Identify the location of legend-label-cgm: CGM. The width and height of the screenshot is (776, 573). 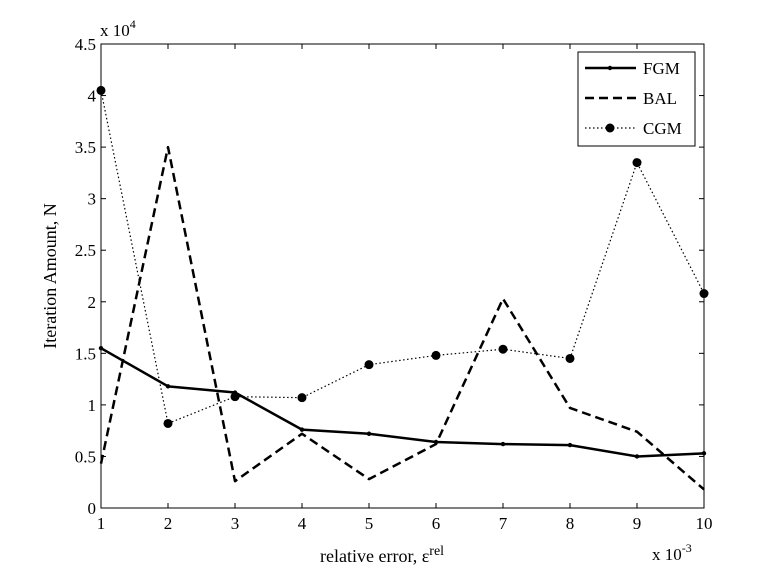
(662, 128).